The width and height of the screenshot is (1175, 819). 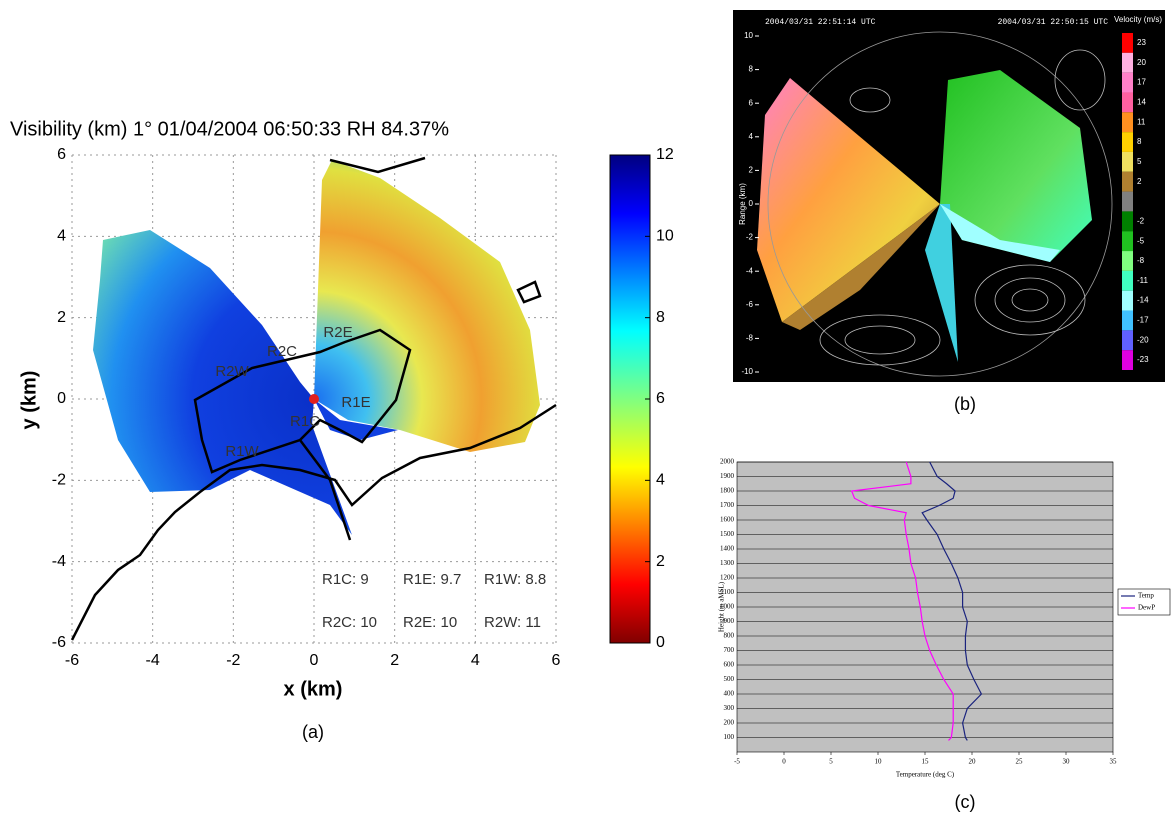 What do you see at coordinates (1143, 300) in the screenshot?
I see `colorbar-label: -14` at bounding box center [1143, 300].